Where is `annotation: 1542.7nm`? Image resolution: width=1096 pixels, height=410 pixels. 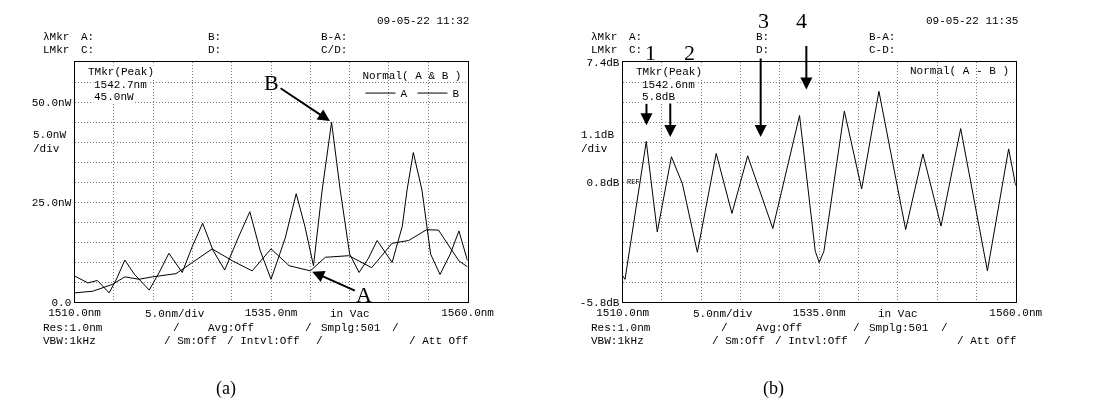
annotation: 1542.7nm is located at coordinates (121, 85).